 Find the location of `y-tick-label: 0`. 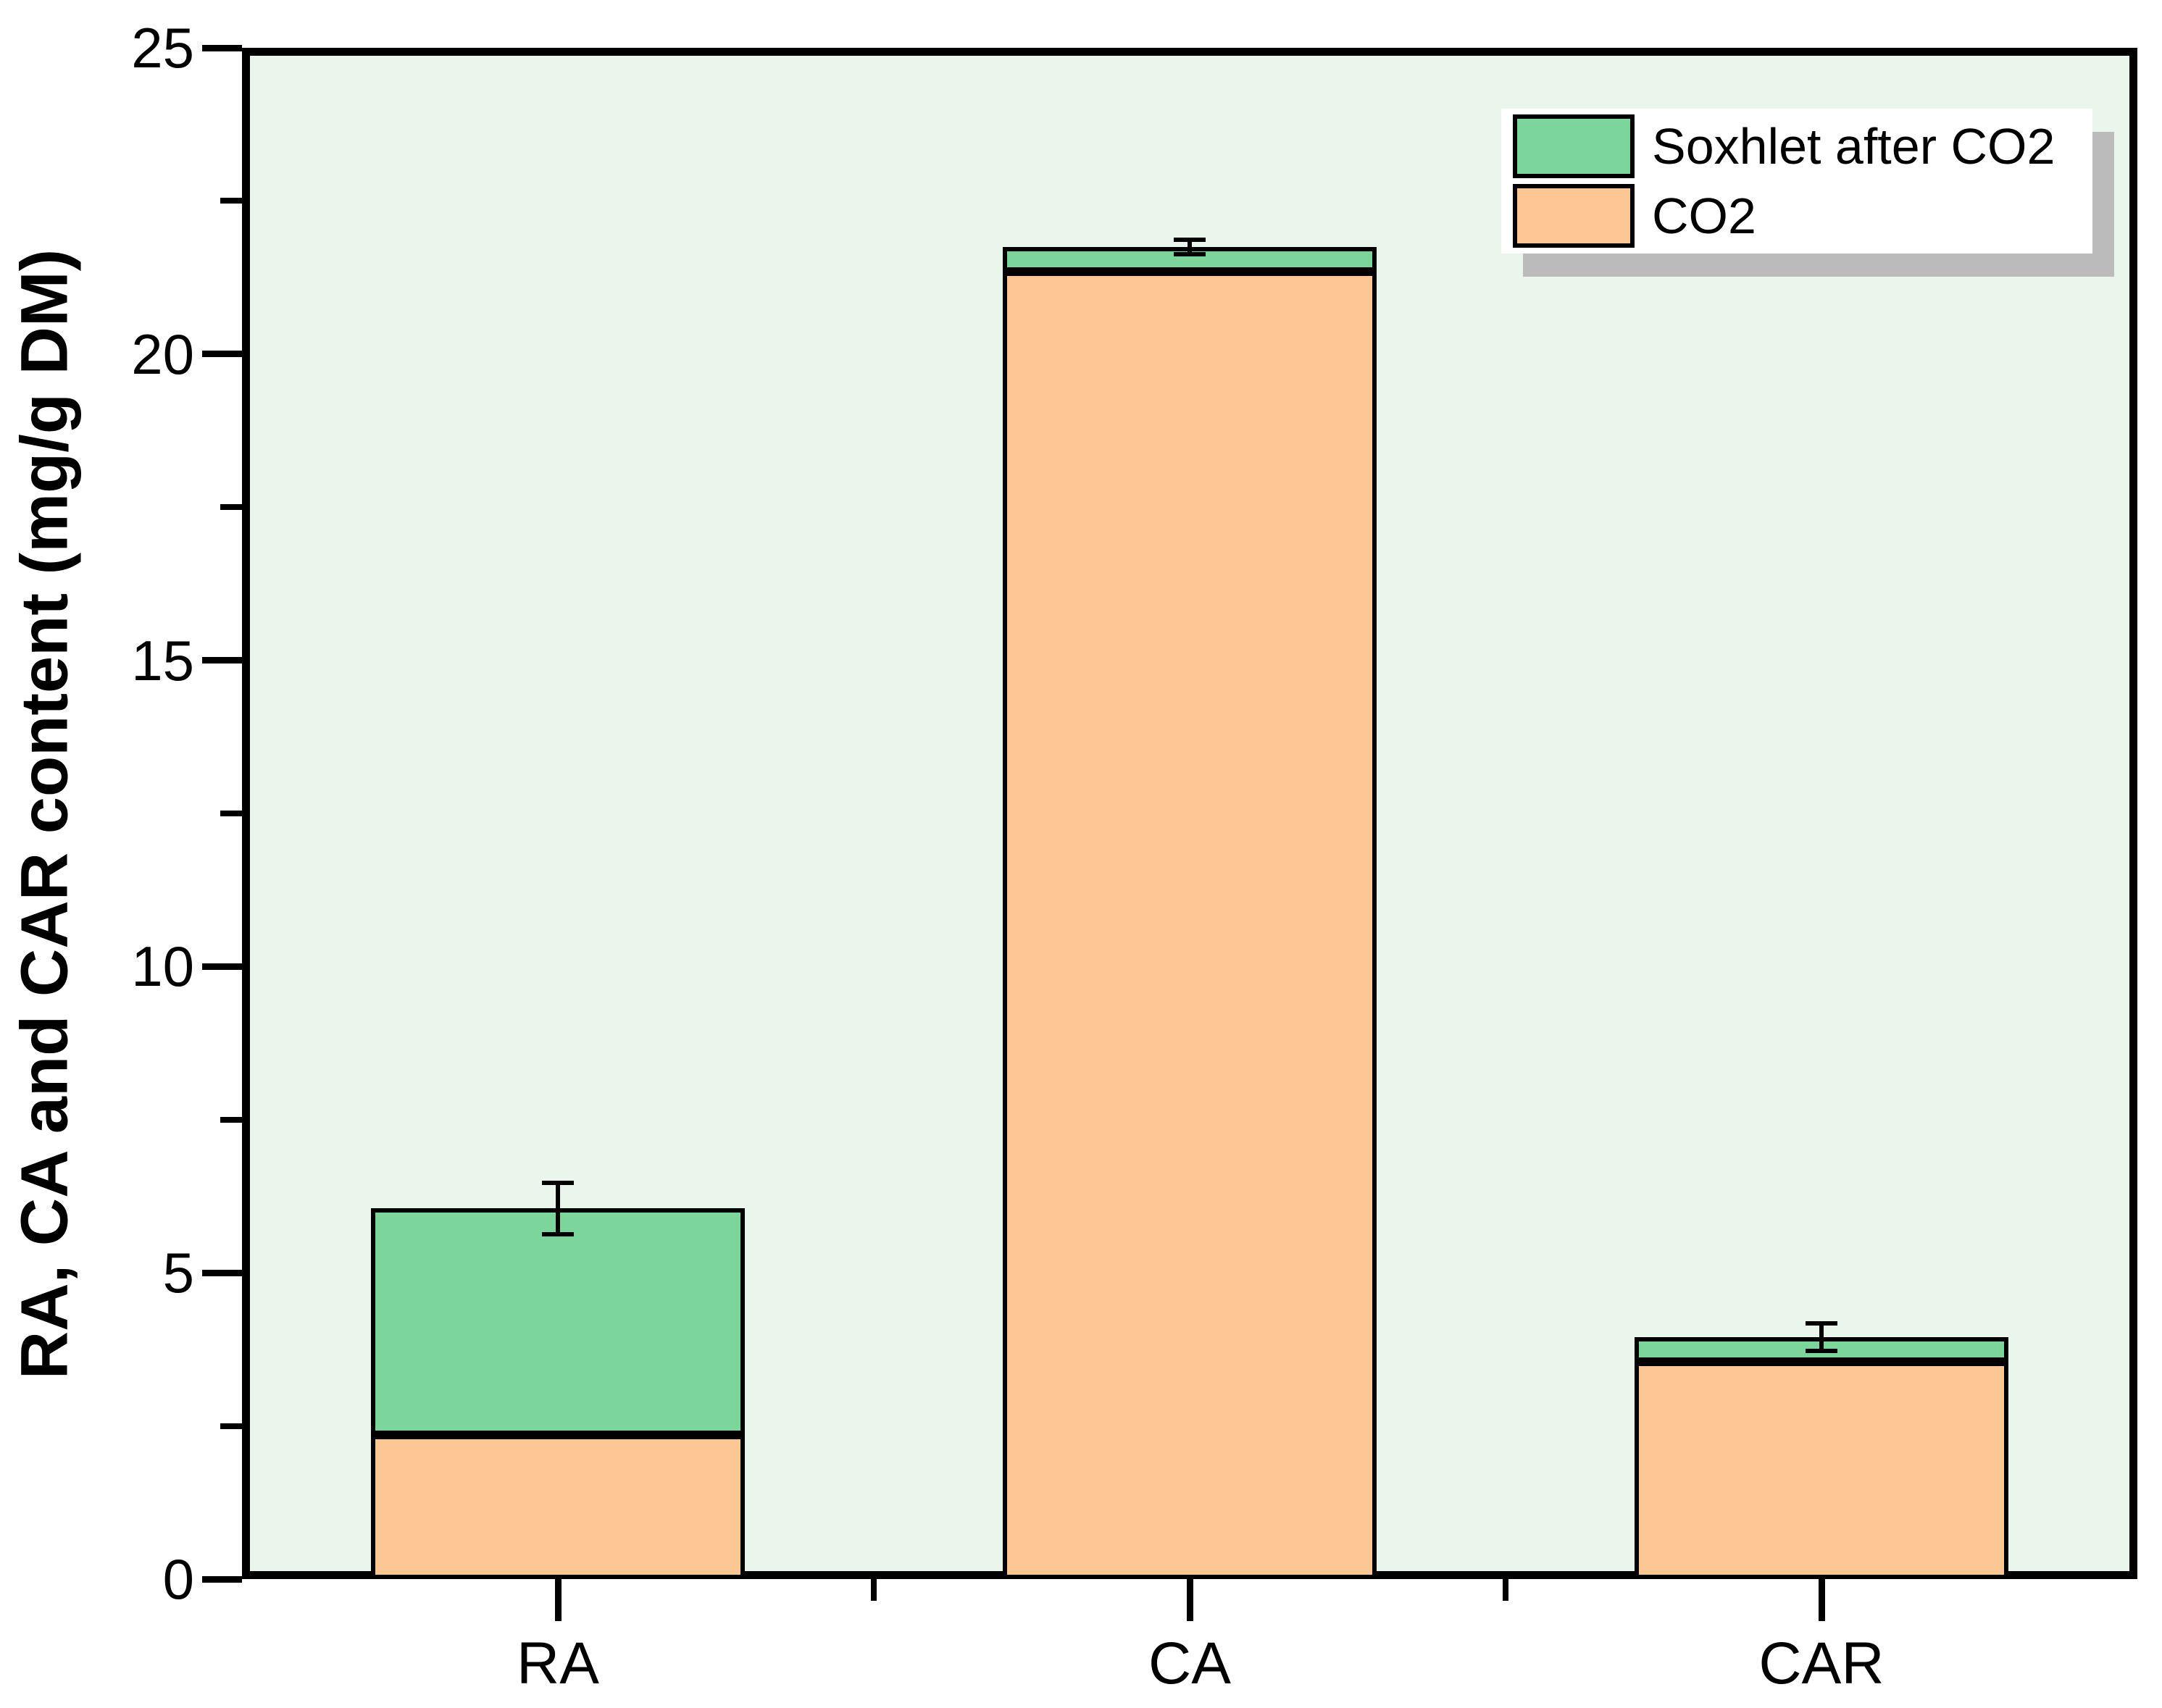

y-tick-label: 0 is located at coordinates (178, 1579).